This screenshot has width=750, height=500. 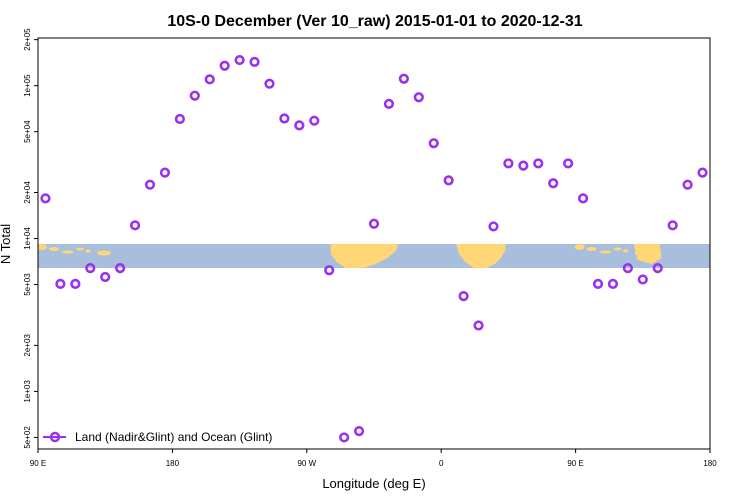 I want to click on australasia-land-east, so click(x=618, y=254).